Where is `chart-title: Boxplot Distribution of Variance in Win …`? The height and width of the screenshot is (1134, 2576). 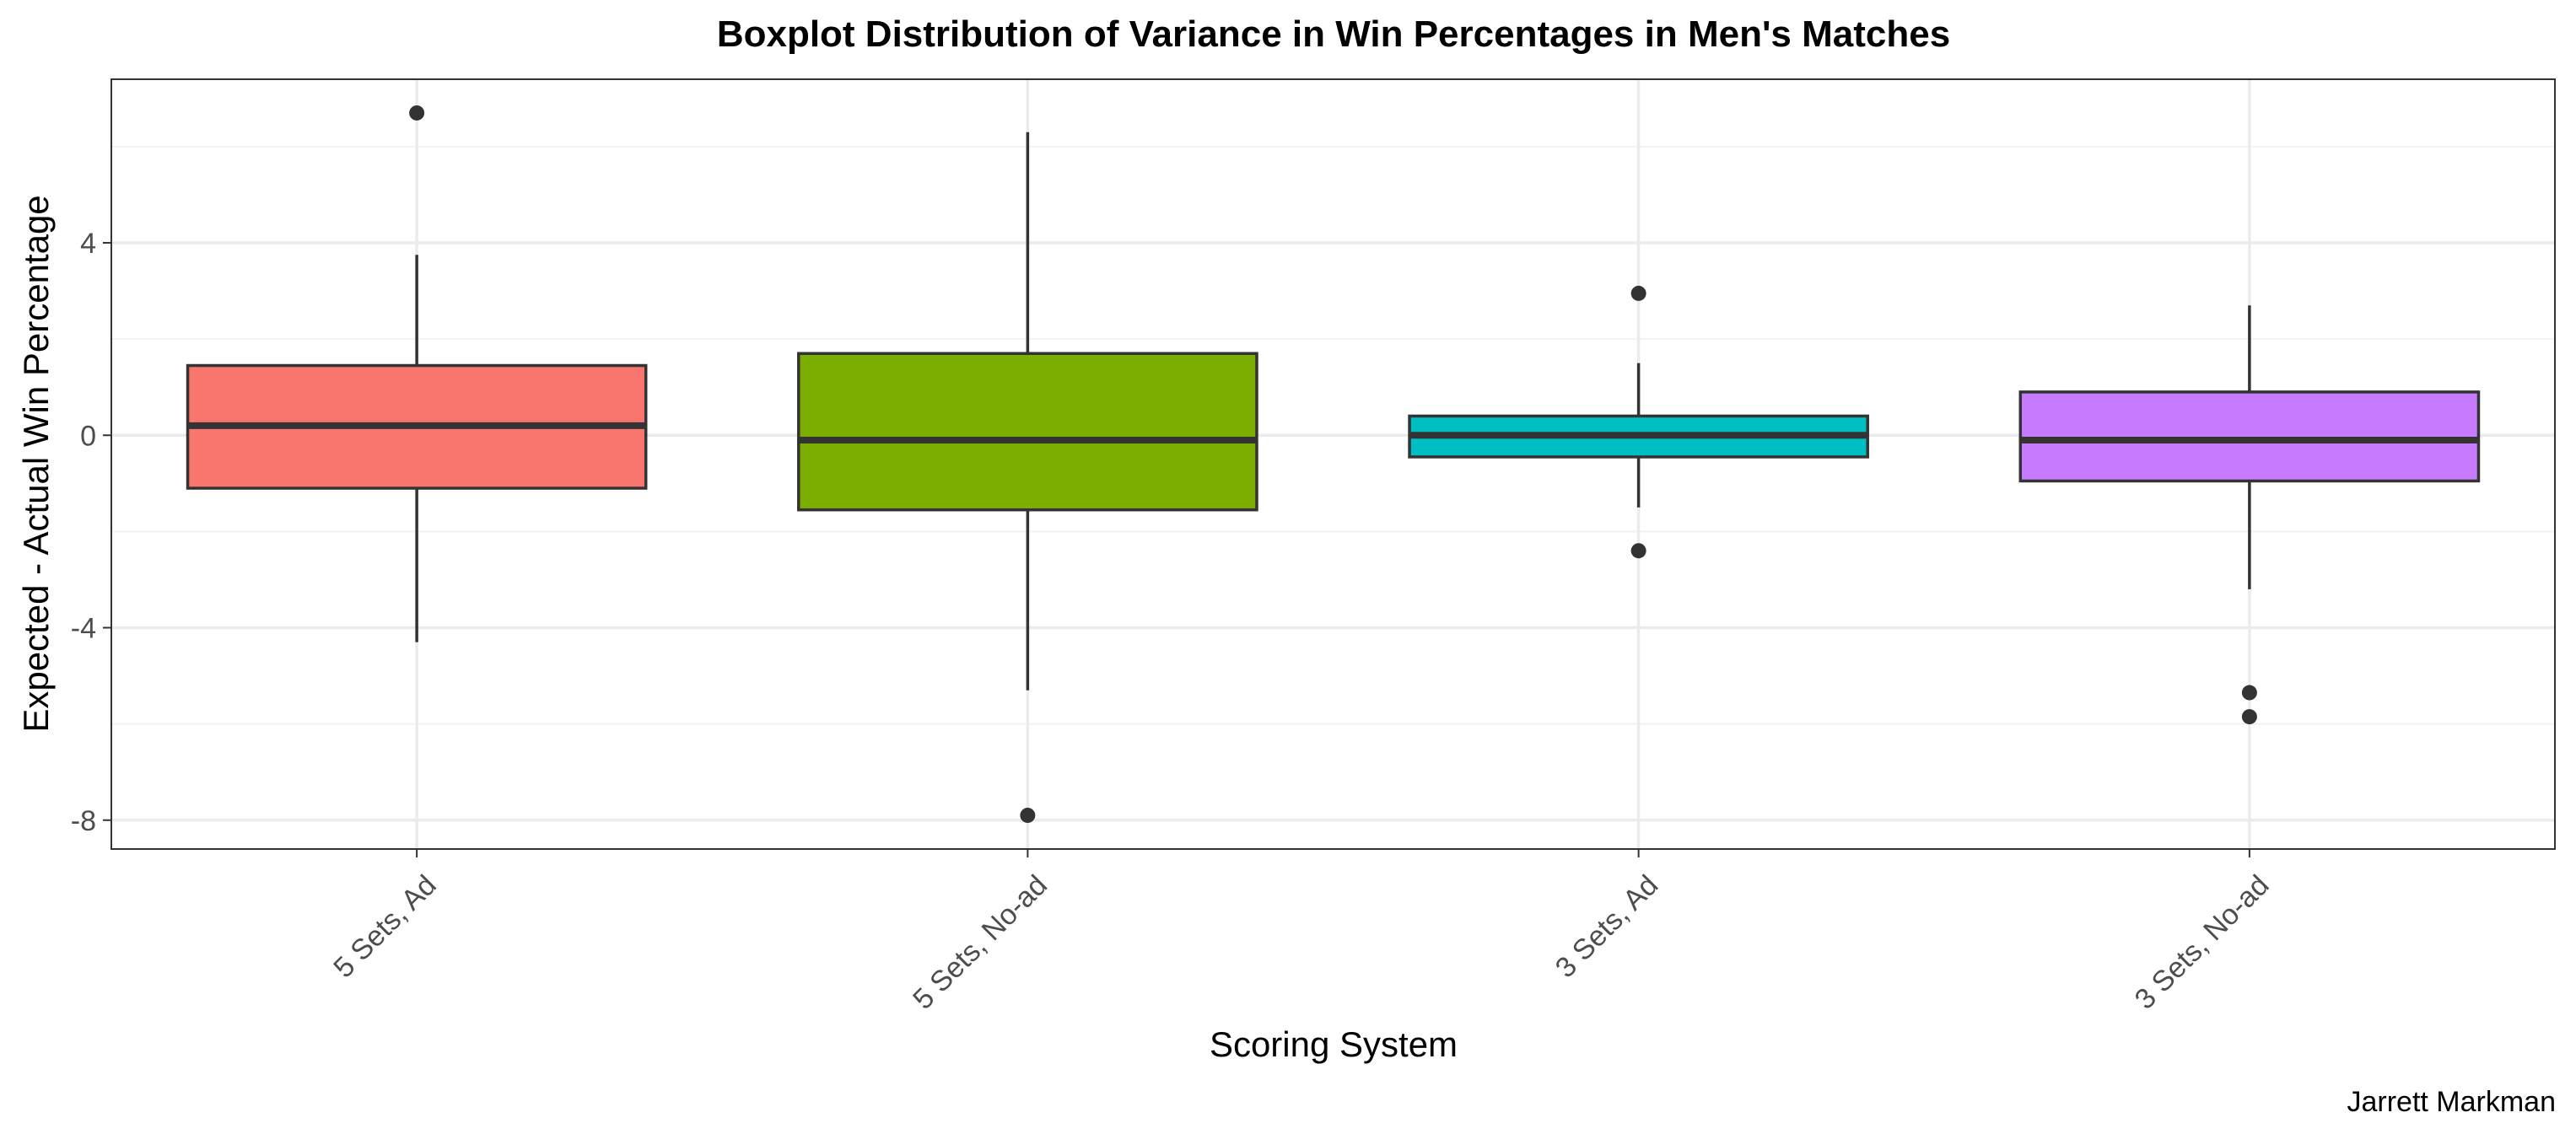 chart-title: Boxplot Distribution of Variance in Win … is located at coordinates (1333, 34).